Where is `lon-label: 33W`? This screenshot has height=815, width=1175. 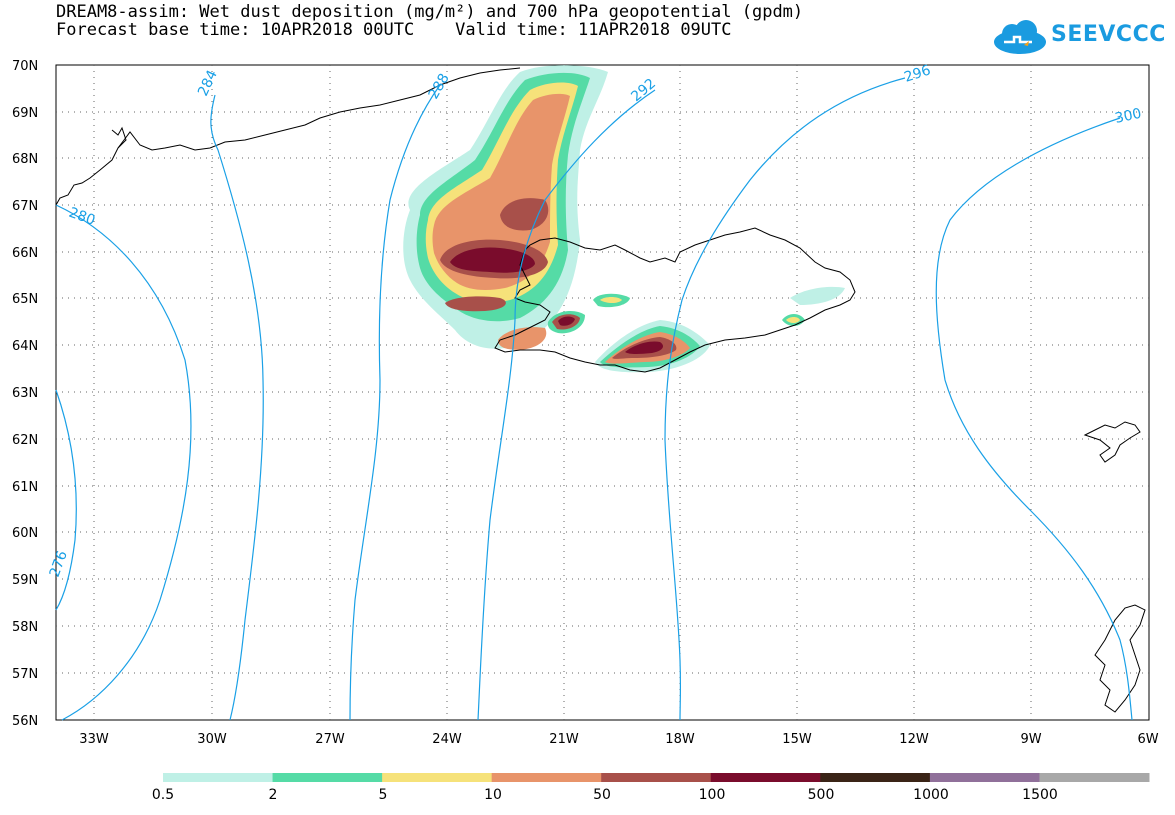
lon-label: 33W is located at coordinates (94, 739).